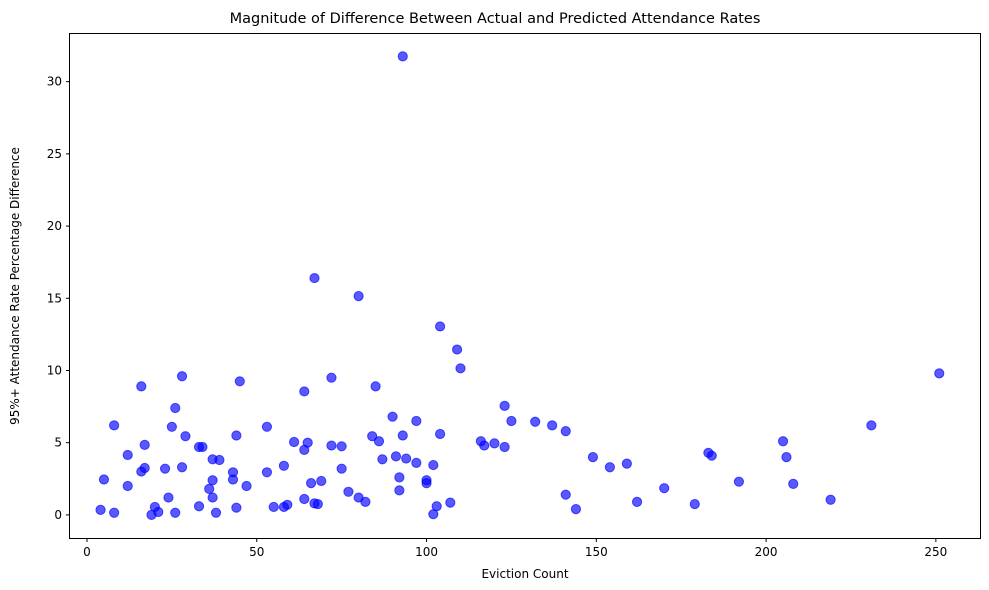 This screenshot has width=989, height=590. I want to click on x-tick-label-50: 50, so click(256, 552).